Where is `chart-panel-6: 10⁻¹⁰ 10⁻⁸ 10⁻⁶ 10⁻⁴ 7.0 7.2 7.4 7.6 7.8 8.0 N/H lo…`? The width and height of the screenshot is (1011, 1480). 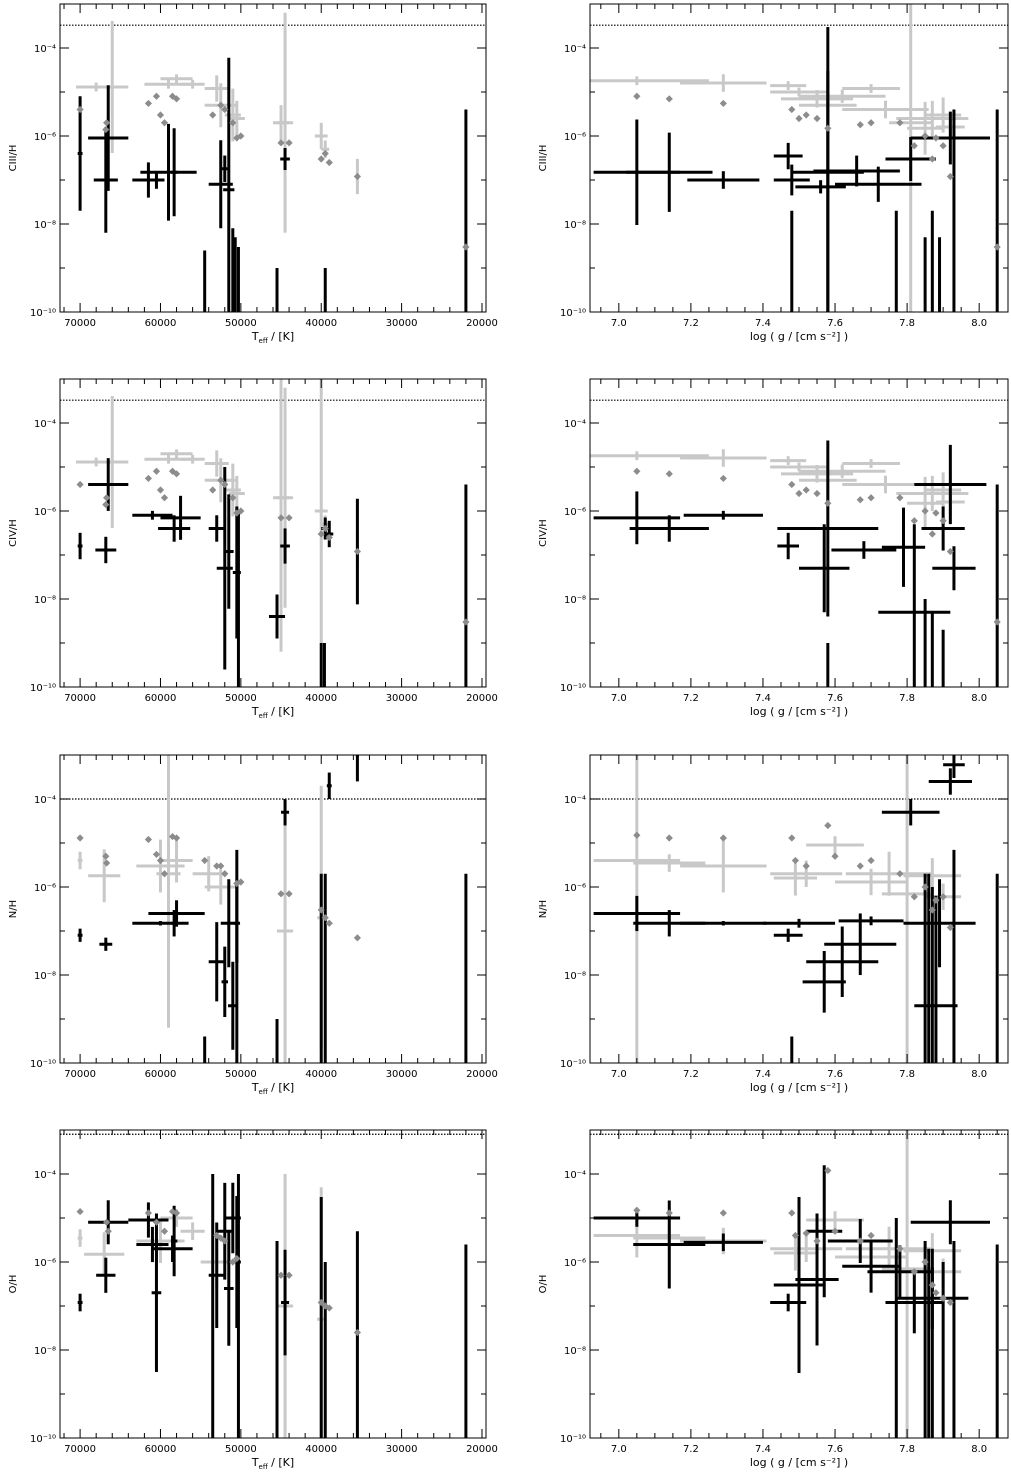 chart-panel-6: 10⁻¹⁰ 10⁻⁸ 10⁻⁶ 10⁻⁴ 7.0 7.2 7.4 7.6 7.8 8.0 N/H lo… is located at coordinates (773, 924).